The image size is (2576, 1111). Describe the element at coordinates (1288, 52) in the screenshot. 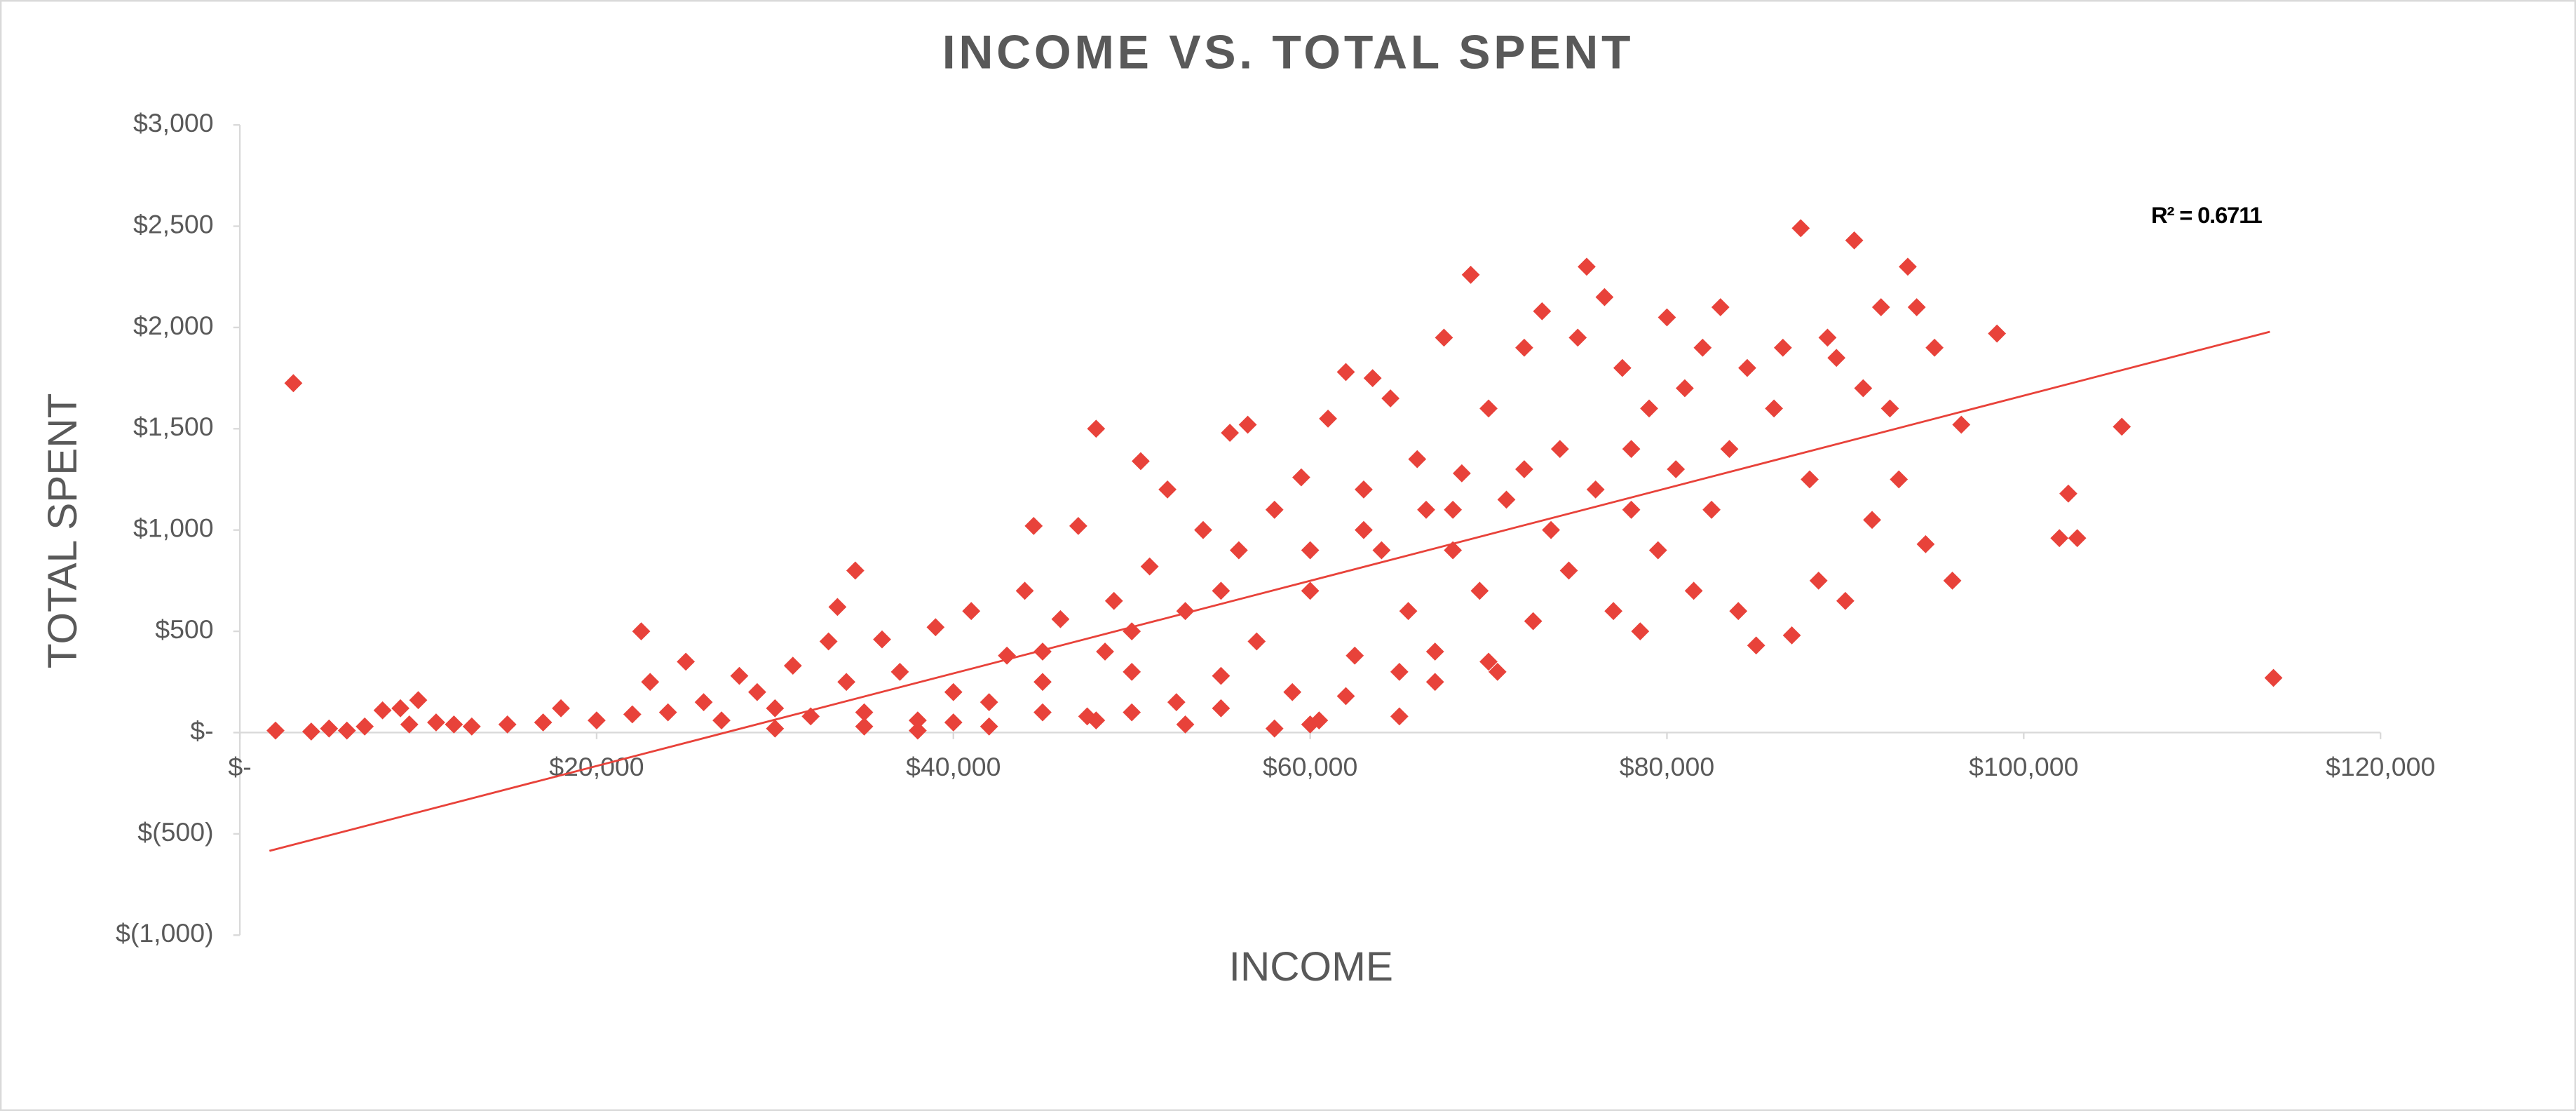

I see `chart-title: INCOME VS. TOTAL SPENT` at that location.